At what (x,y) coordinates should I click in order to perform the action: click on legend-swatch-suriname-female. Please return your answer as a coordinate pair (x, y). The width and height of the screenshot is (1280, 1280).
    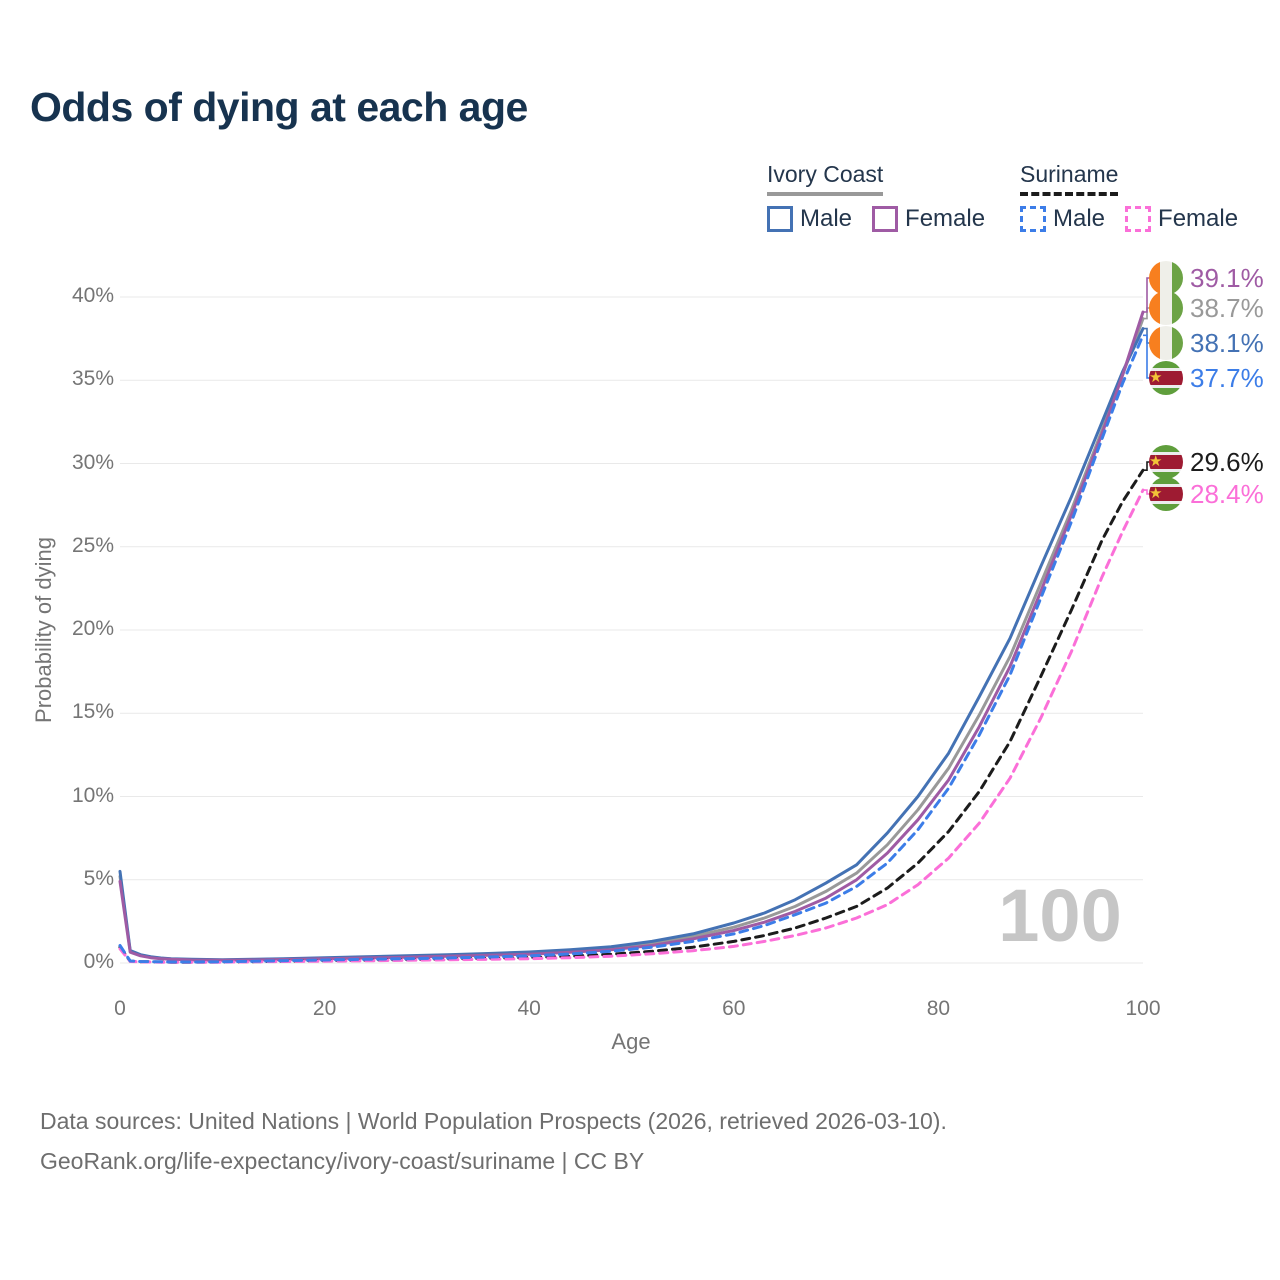
    Looking at the image, I should click on (1138, 219).